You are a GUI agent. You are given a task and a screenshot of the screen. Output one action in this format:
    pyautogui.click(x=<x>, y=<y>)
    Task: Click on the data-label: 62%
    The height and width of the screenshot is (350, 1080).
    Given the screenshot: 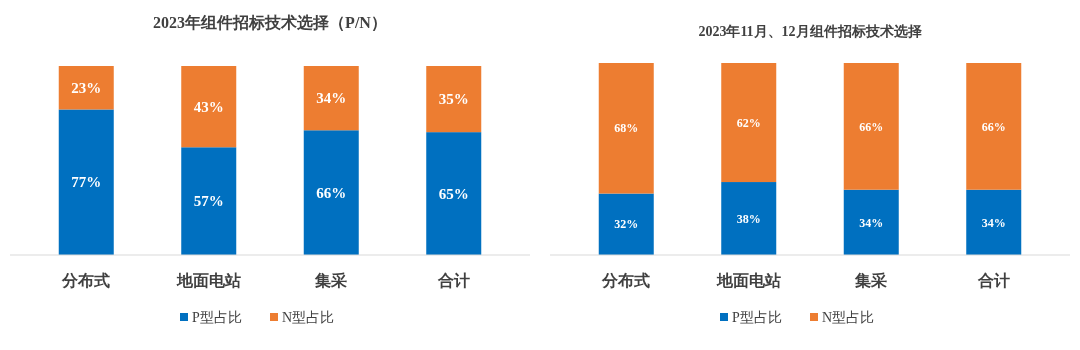 What is the action you would take?
    pyautogui.click(x=748, y=122)
    